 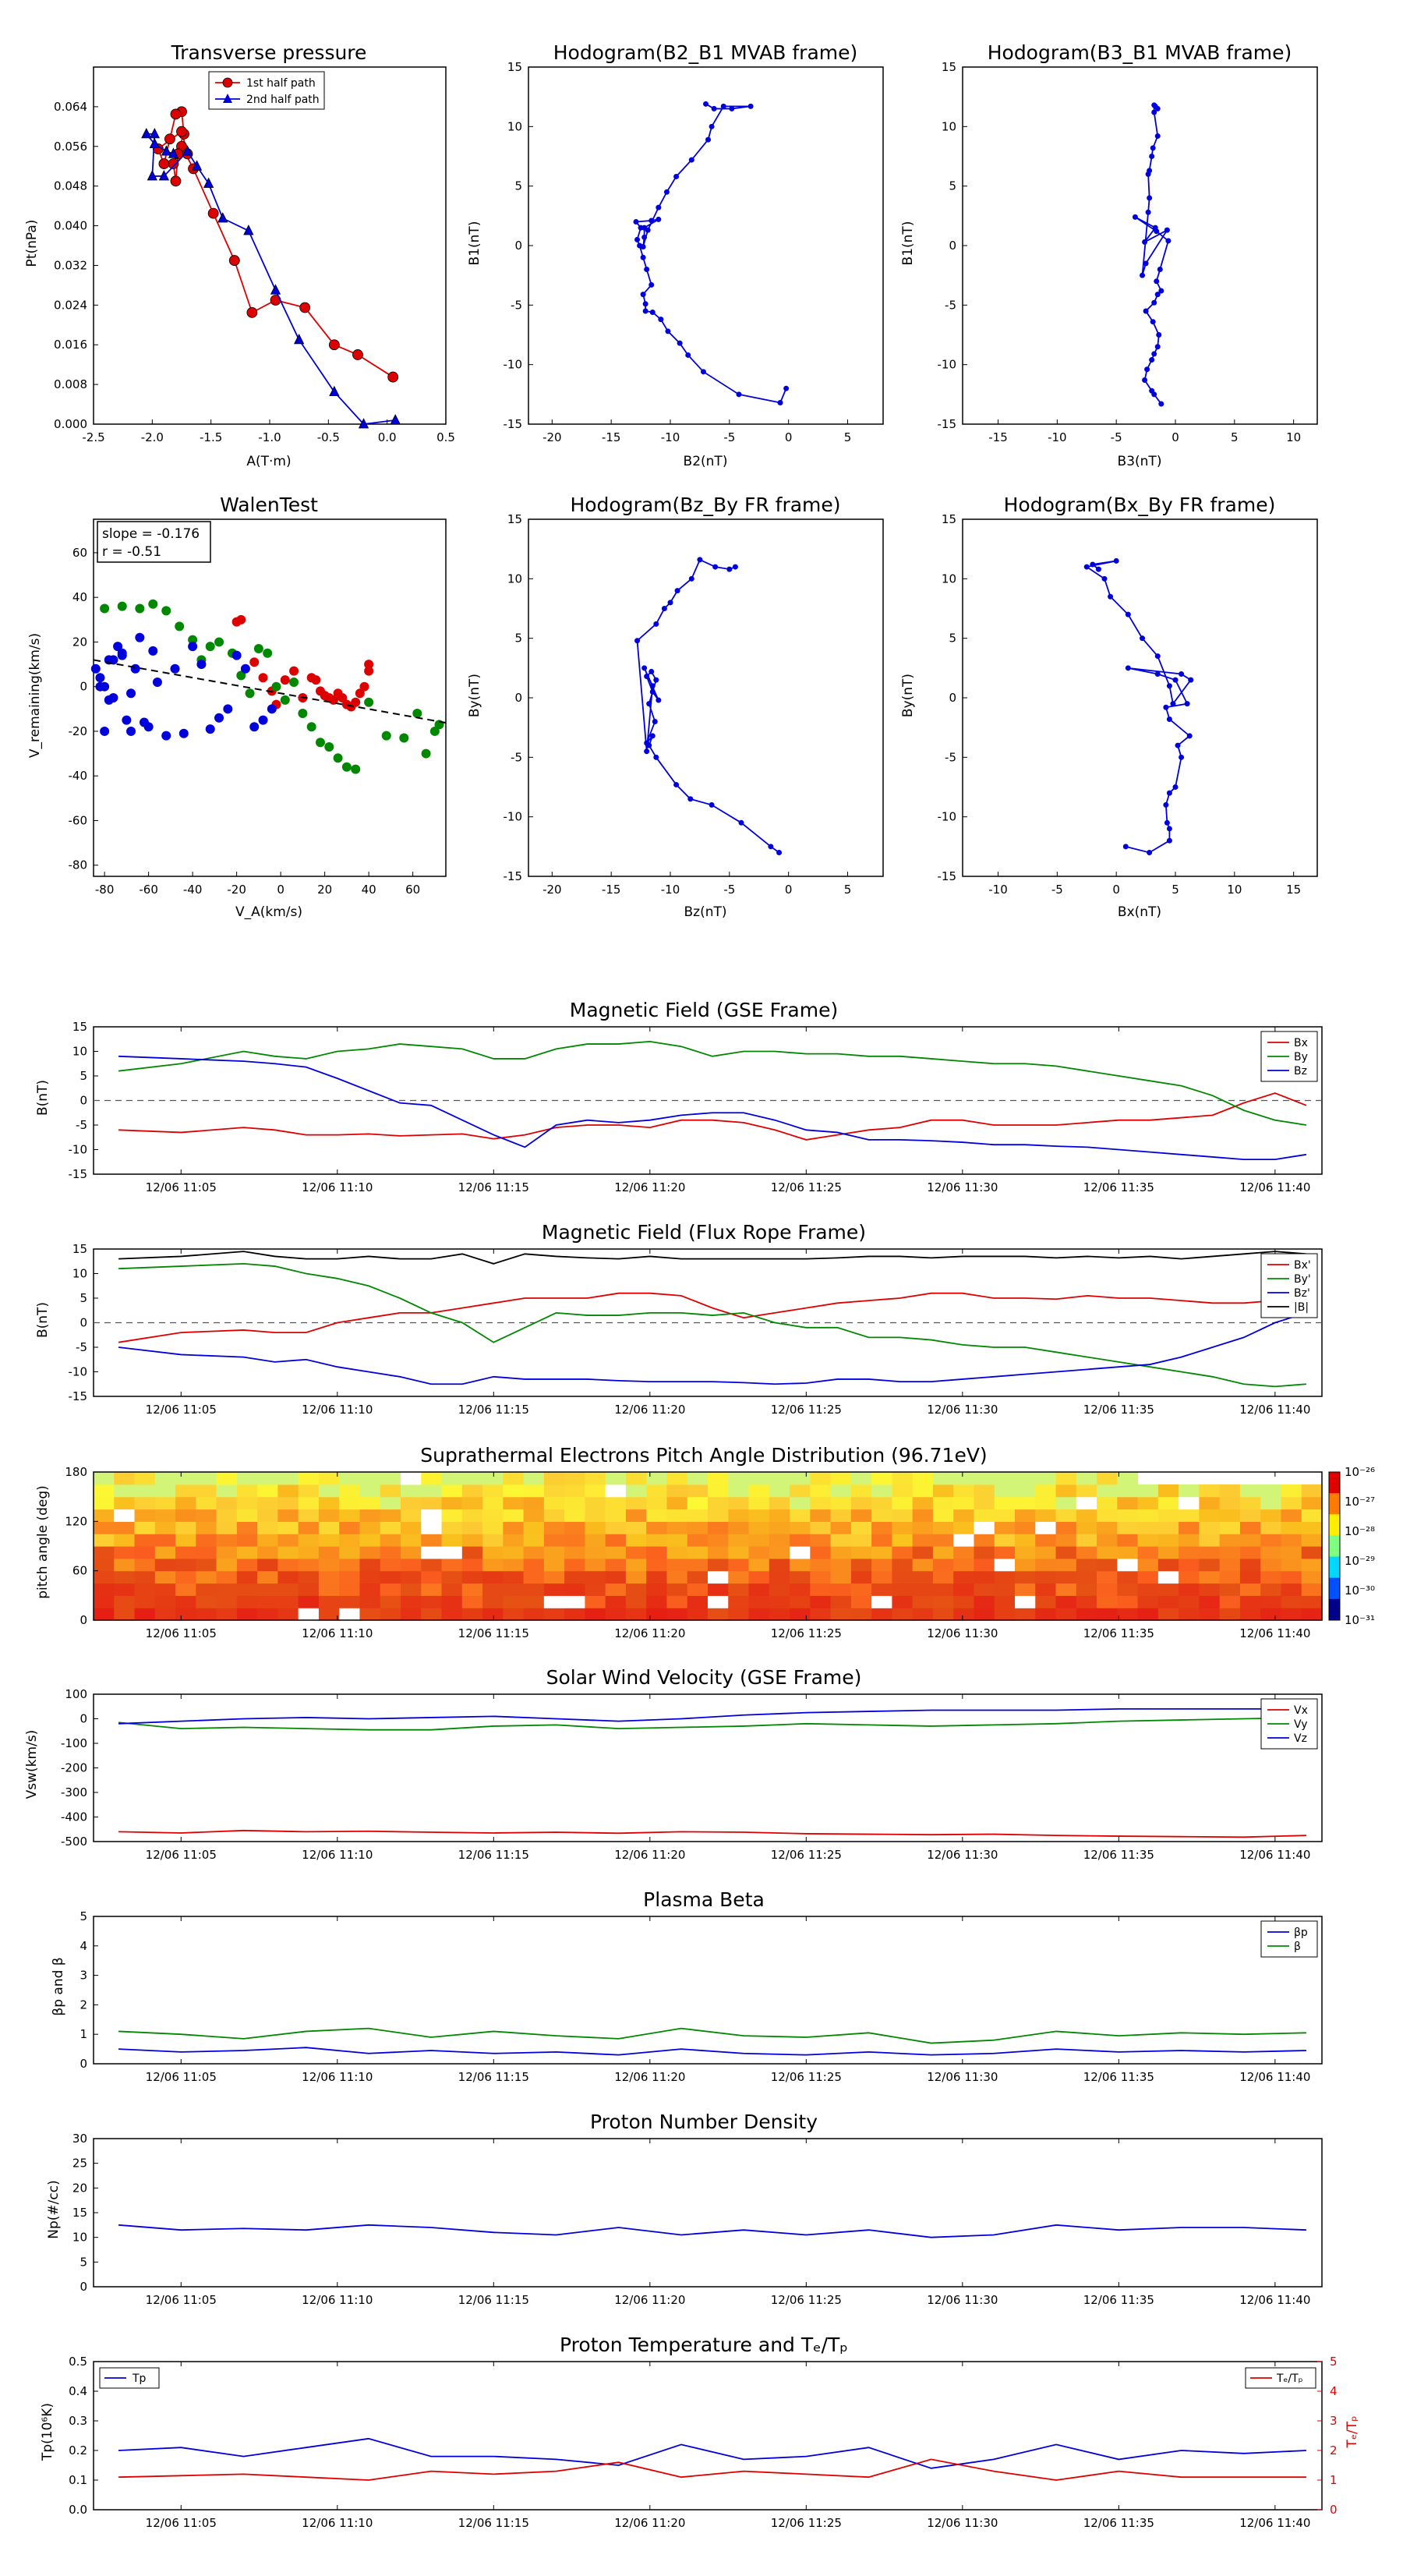 I want to click on h1-xtick-label-4: 0, so click(x=789, y=437).